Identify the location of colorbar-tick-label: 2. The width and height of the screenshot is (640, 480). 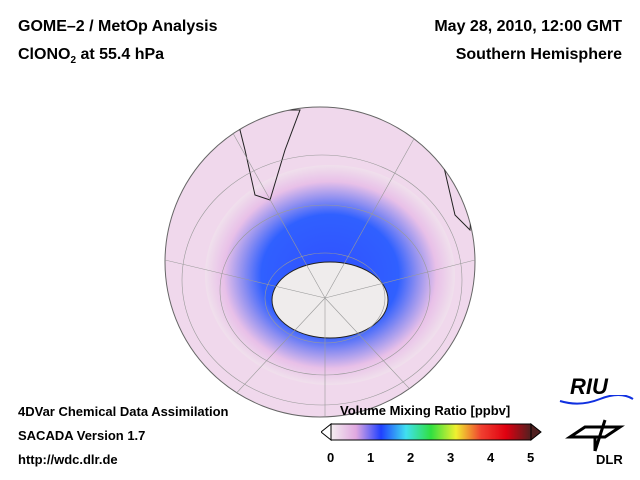
(411, 457).